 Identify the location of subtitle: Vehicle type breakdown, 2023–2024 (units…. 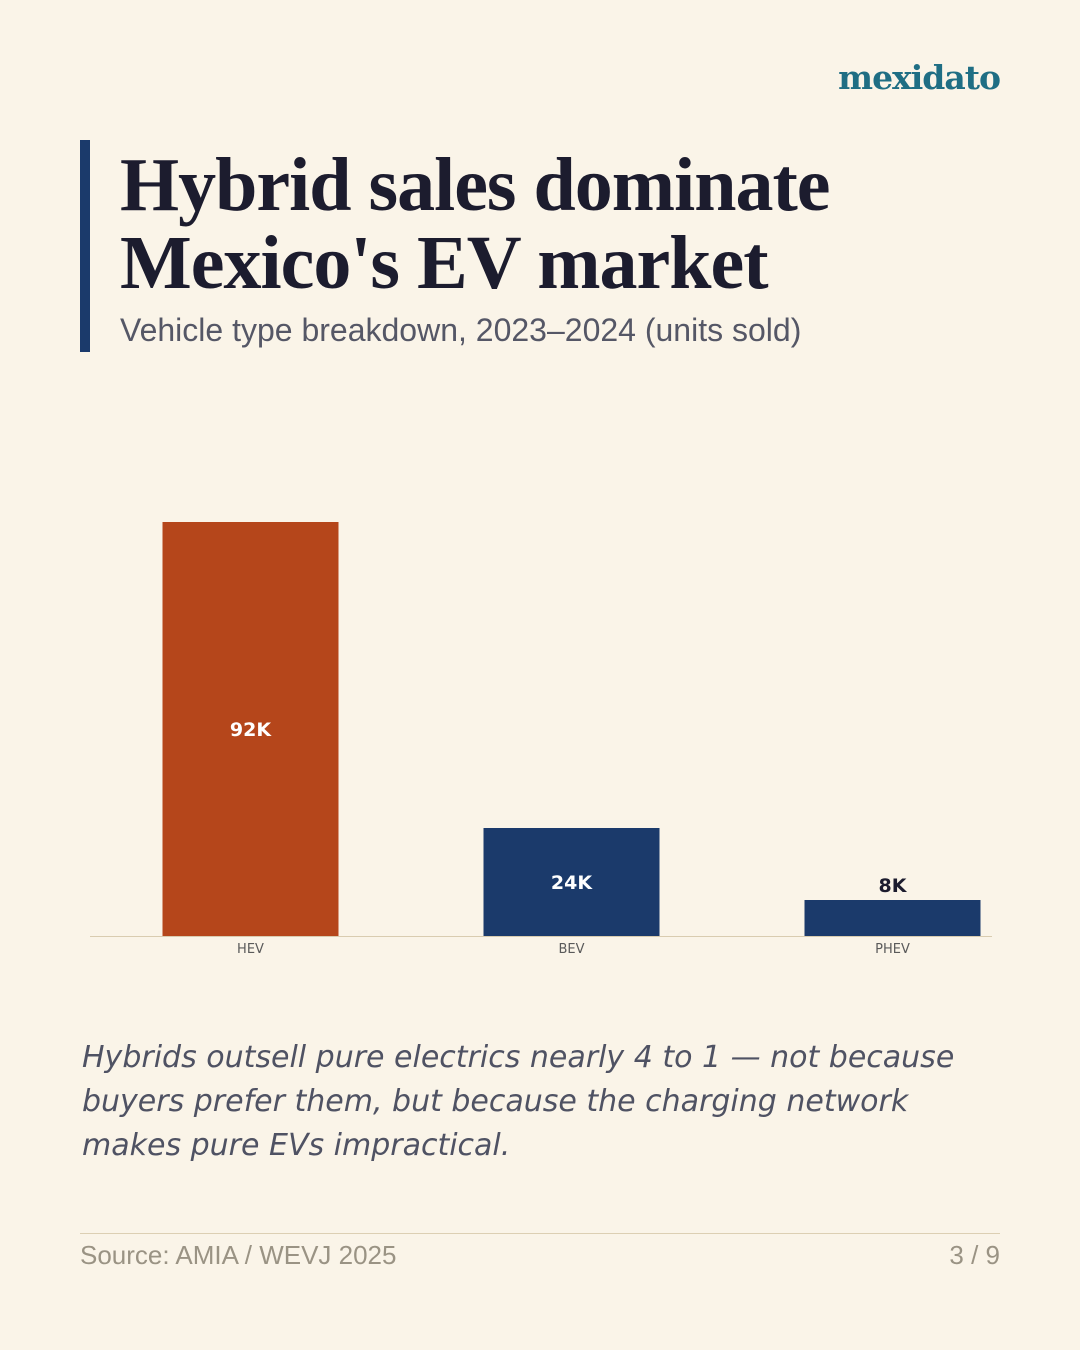
(461, 330).